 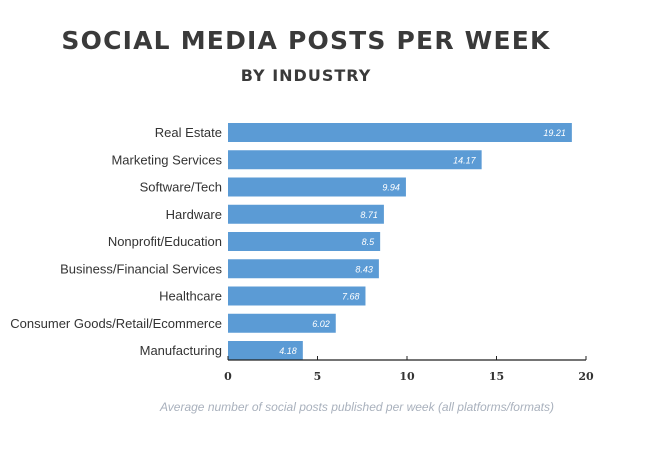 What do you see at coordinates (496, 376) in the screenshot?
I see `x-tick-label: 15` at bounding box center [496, 376].